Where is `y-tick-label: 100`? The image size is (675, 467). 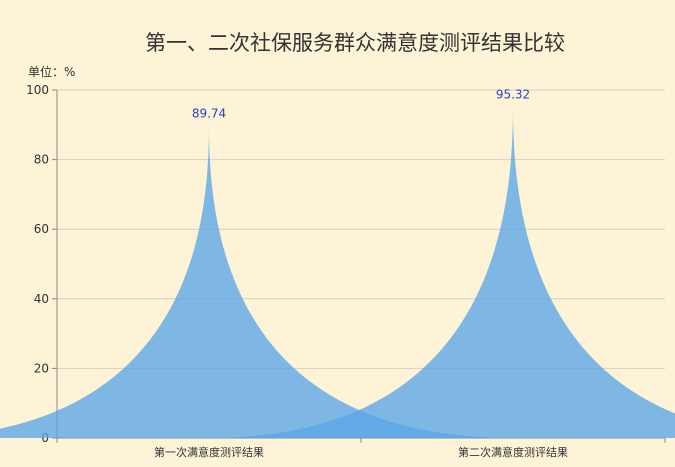 y-tick-label: 100 is located at coordinates (37, 90).